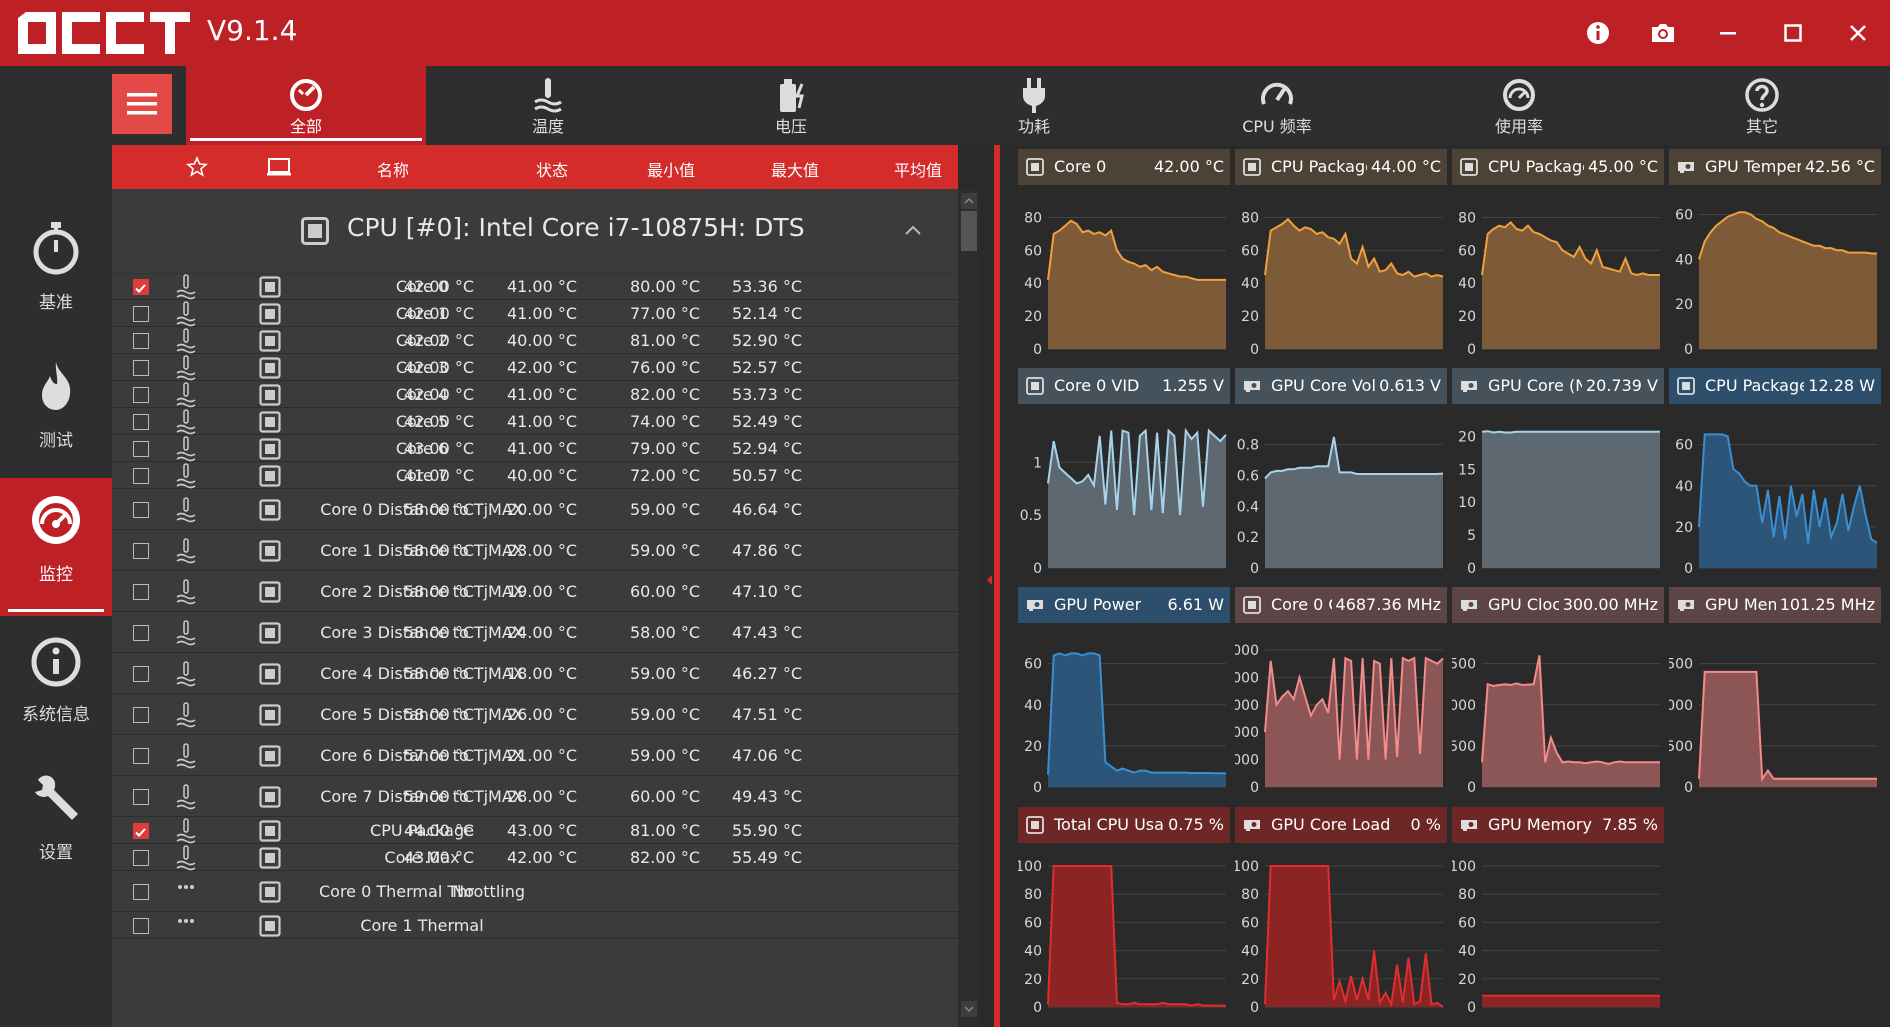  What do you see at coordinates (552, 170) in the screenshot?
I see `header-status: 状态` at bounding box center [552, 170].